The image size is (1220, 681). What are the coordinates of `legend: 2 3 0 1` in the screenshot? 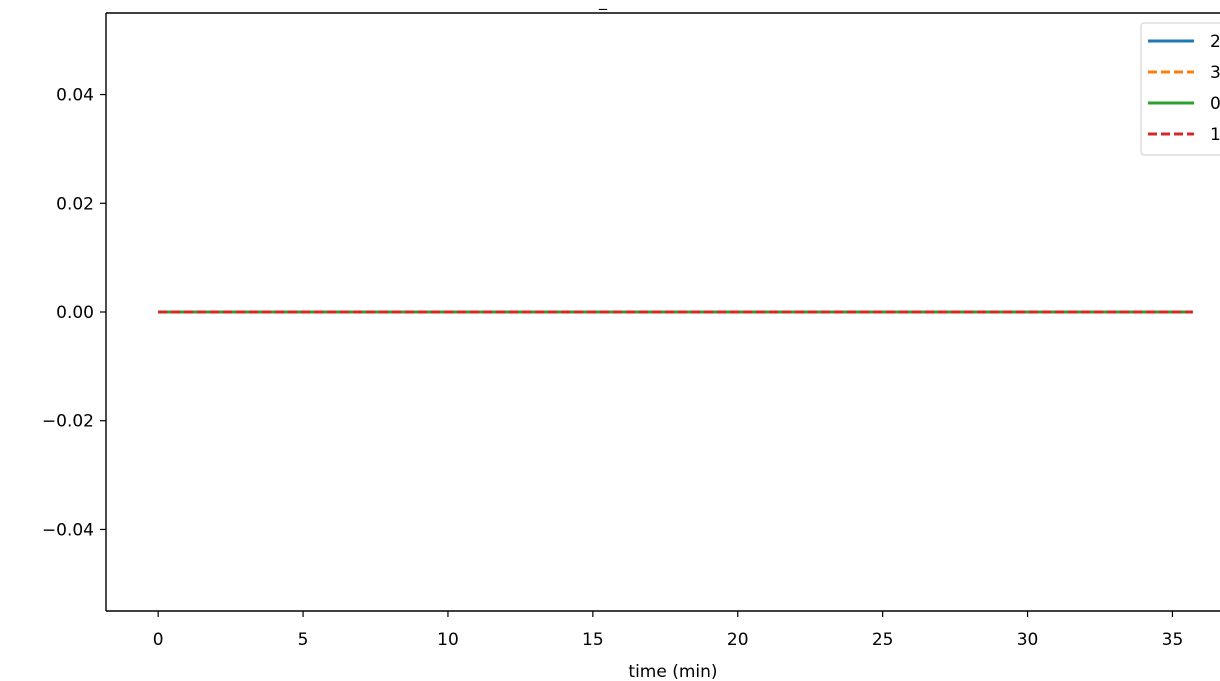 It's located at (1180, 89).